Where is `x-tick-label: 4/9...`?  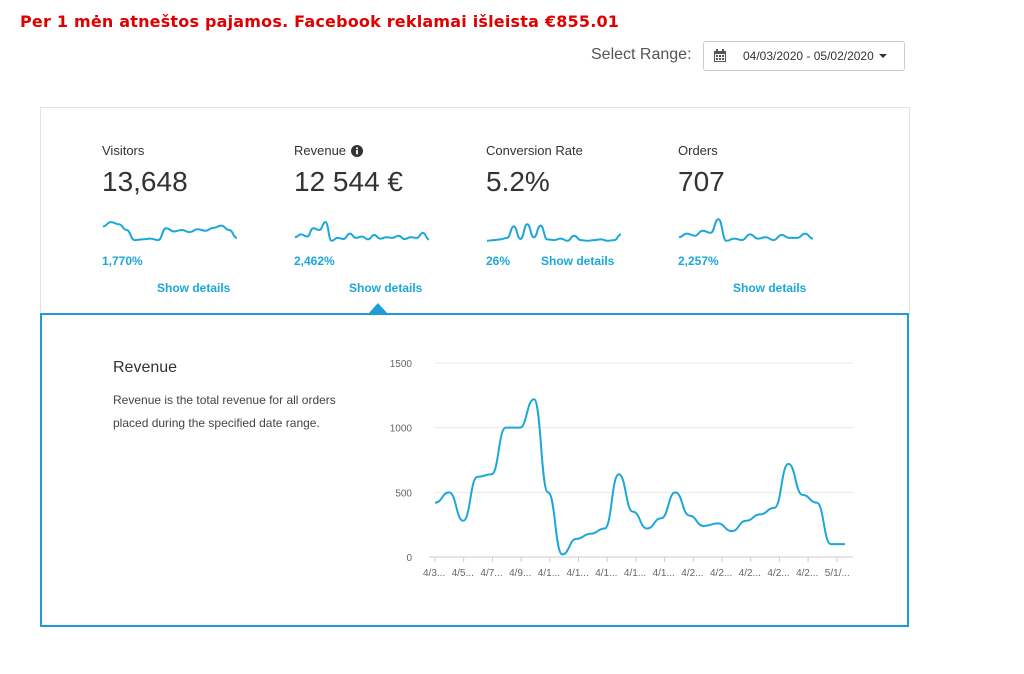
x-tick-label: 4/9... is located at coordinates (520, 573).